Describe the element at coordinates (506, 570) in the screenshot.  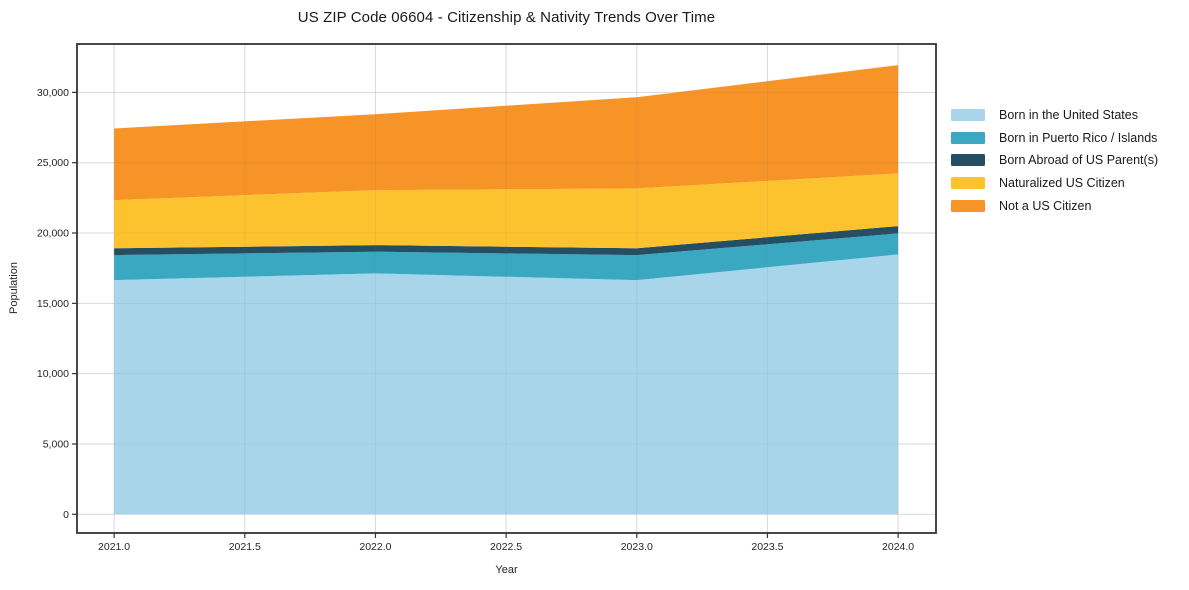
I see `x-axis-label: Year` at that location.